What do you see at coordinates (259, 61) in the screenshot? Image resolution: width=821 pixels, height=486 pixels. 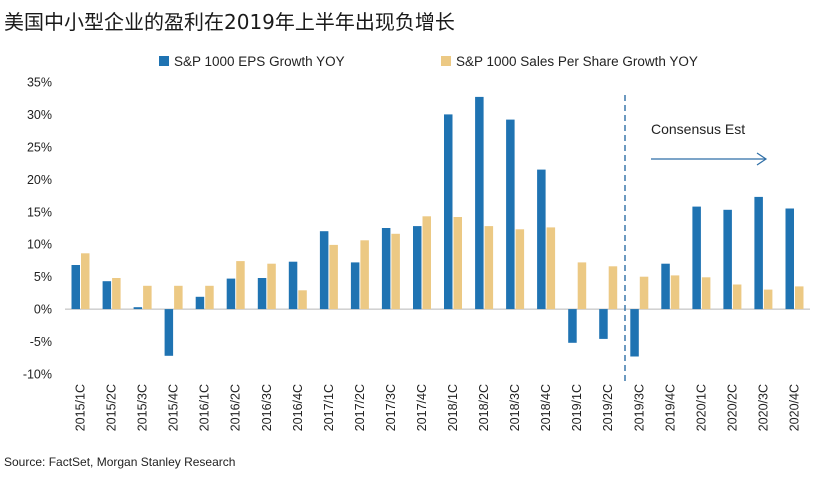 I see `legend-label-eps: S&P 1000 EPS Growth YOY` at bounding box center [259, 61].